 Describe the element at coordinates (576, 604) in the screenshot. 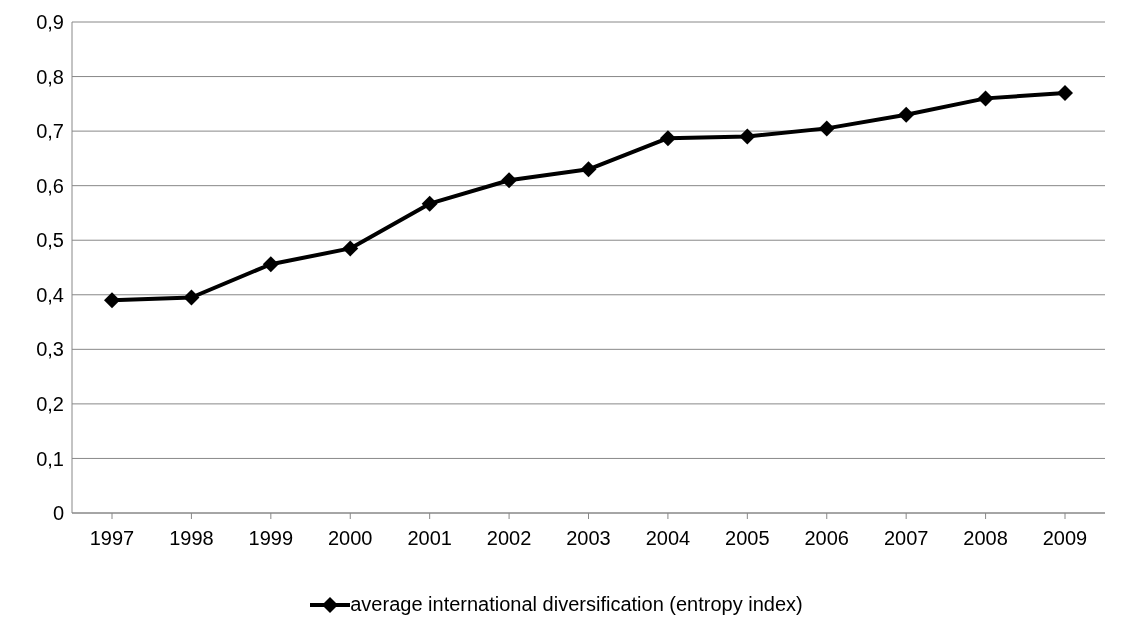

I see `legend-label: average international diversification (entropy index)` at that location.